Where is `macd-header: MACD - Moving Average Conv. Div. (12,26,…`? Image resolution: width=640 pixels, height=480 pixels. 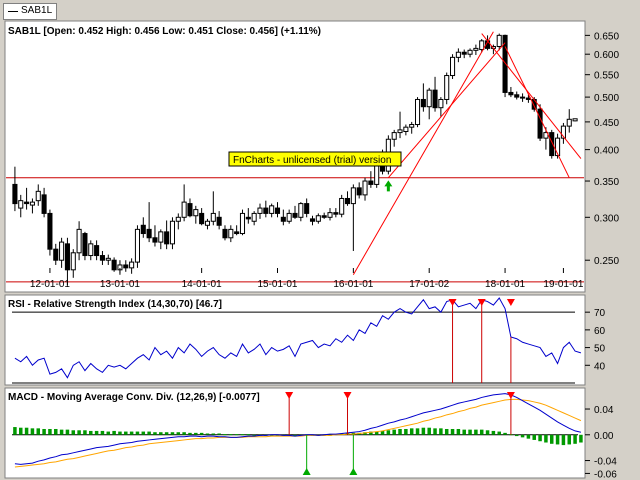
macd-header: MACD - Moving Average Conv. Div. (12,26,… is located at coordinates (134, 397).